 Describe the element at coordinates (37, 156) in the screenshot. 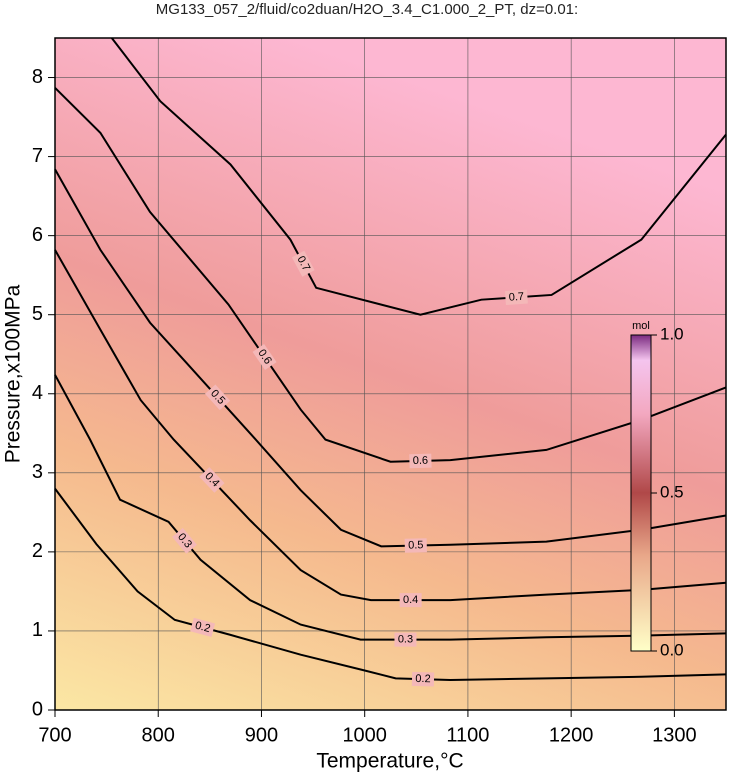

I see `y-tick-label: 7` at that location.